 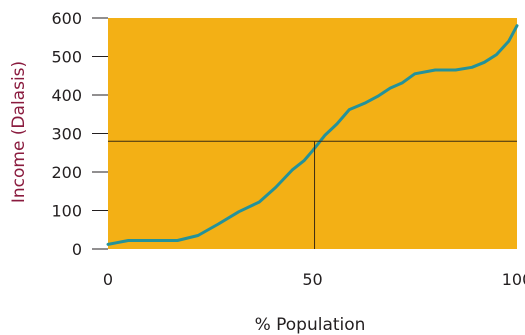 I want to click on y-tick-label: 0, so click(x=77, y=249).